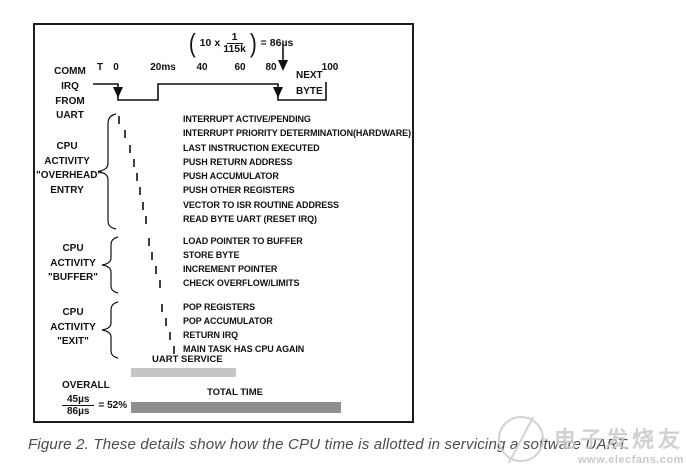 This screenshot has height=472, width=686. Describe the element at coordinates (217, 43) in the screenshot. I see `formula-times: x` at that location.